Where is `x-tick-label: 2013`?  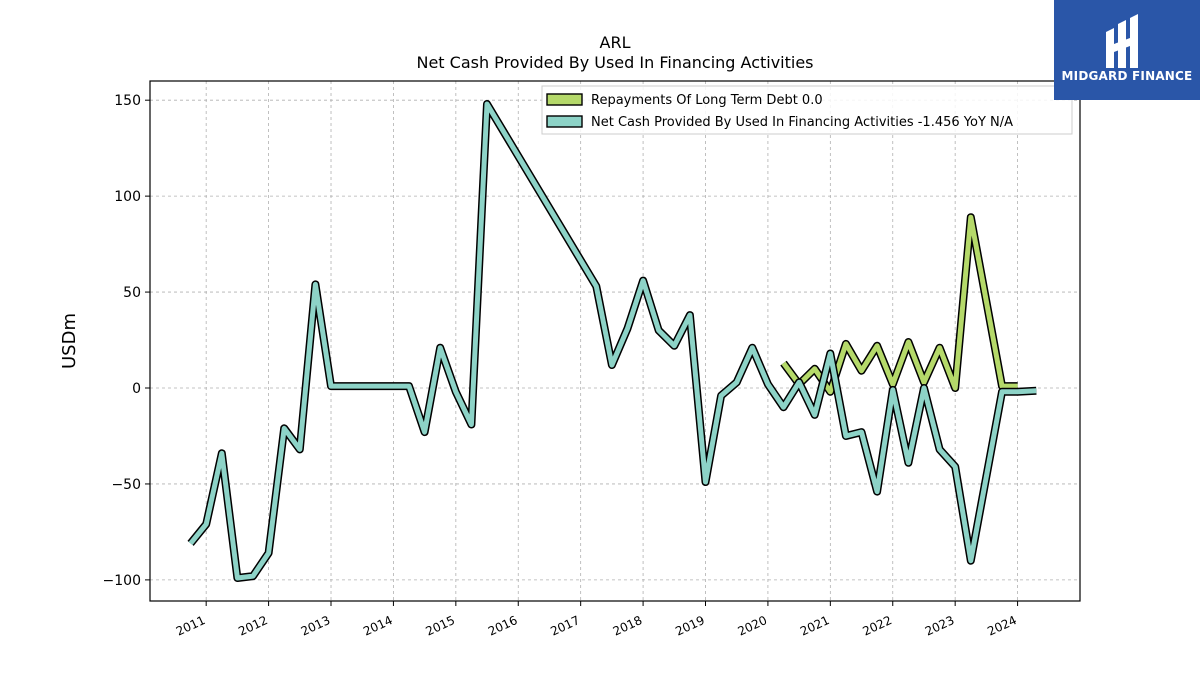 x-tick-label: 2013 is located at coordinates (316, 626).